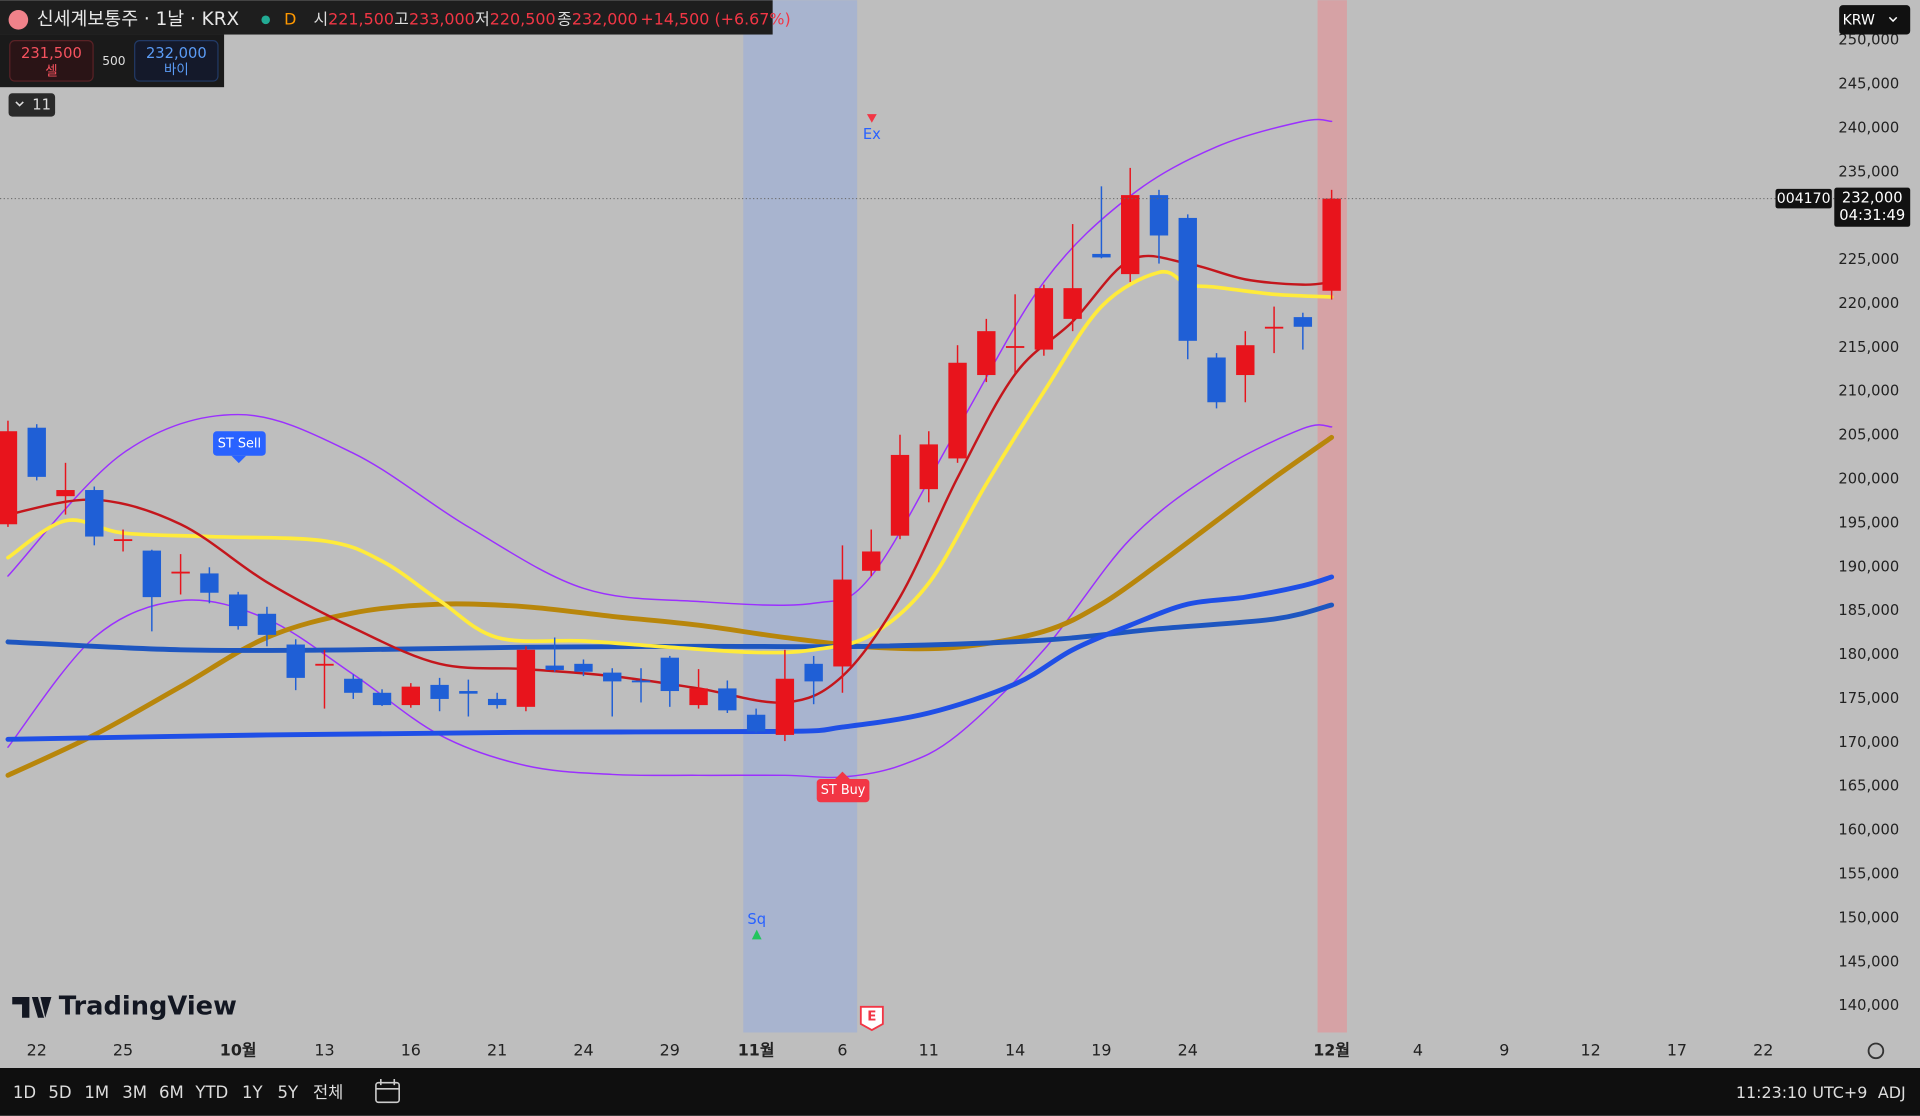 The height and width of the screenshot is (1116, 1920). What do you see at coordinates (134, 1092) in the screenshot?
I see `range-button: 3M` at bounding box center [134, 1092].